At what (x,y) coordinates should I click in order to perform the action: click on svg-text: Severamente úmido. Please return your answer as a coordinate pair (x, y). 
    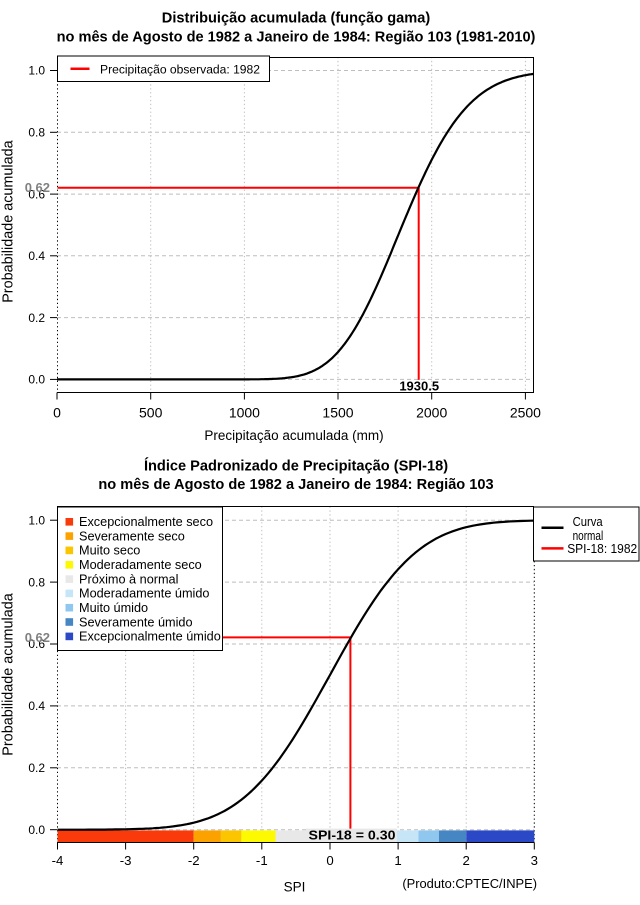
    Looking at the image, I should click on (136, 622).